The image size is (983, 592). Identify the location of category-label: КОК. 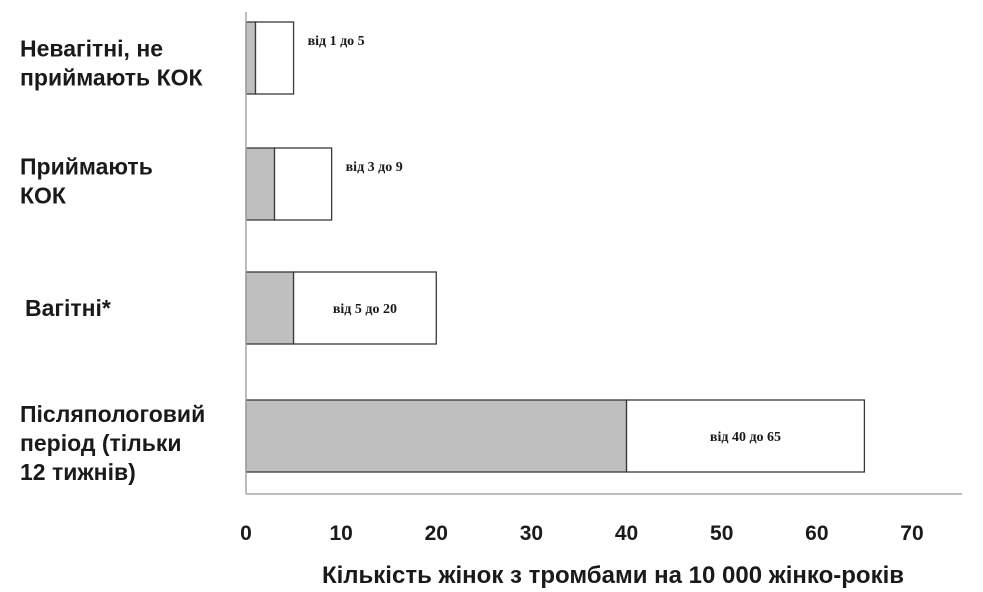
(43, 196).